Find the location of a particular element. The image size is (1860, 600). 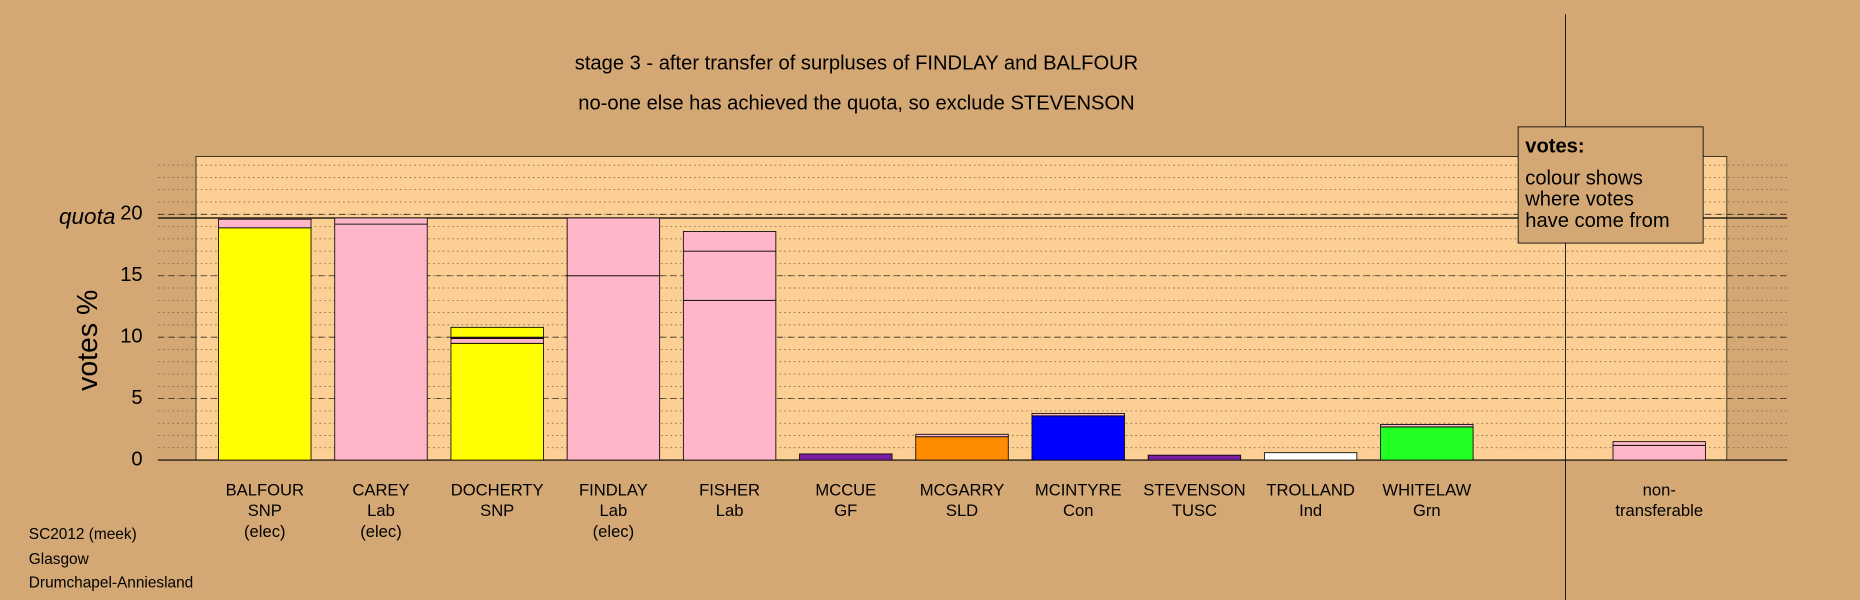

x-tick-label: FISHER is located at coordinates (729, 489).